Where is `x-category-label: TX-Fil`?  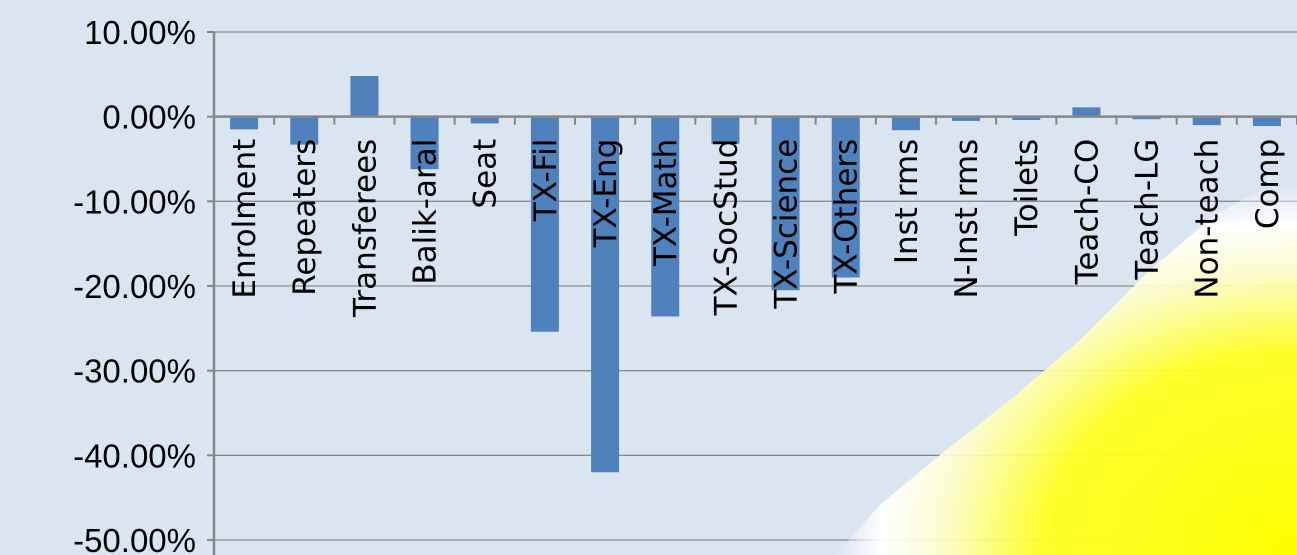 x-category-label: TX-Fil is located at coordinates (546, 181).